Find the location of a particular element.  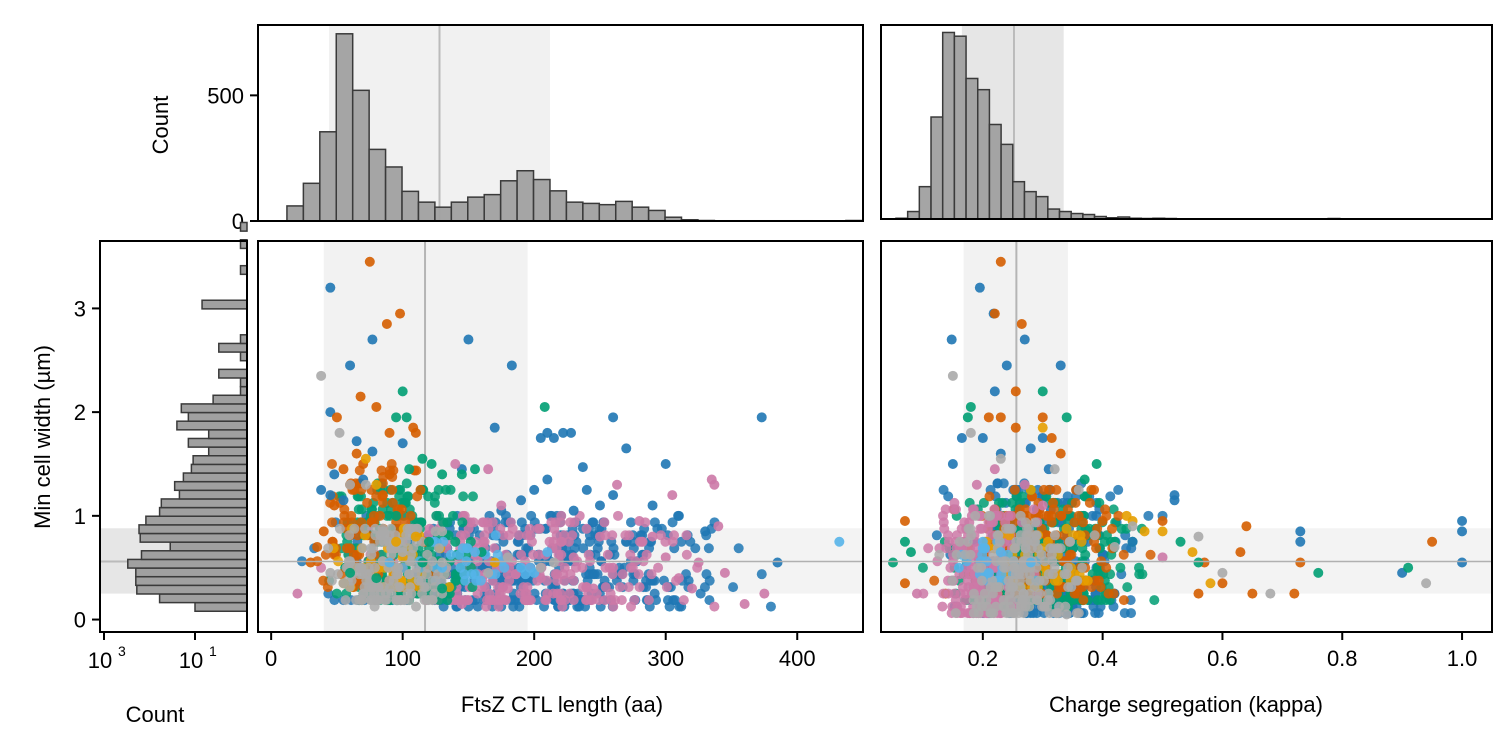

scatter1-xlabel: FtsZ CTL length (aa) is located at coordinates (562, 704).